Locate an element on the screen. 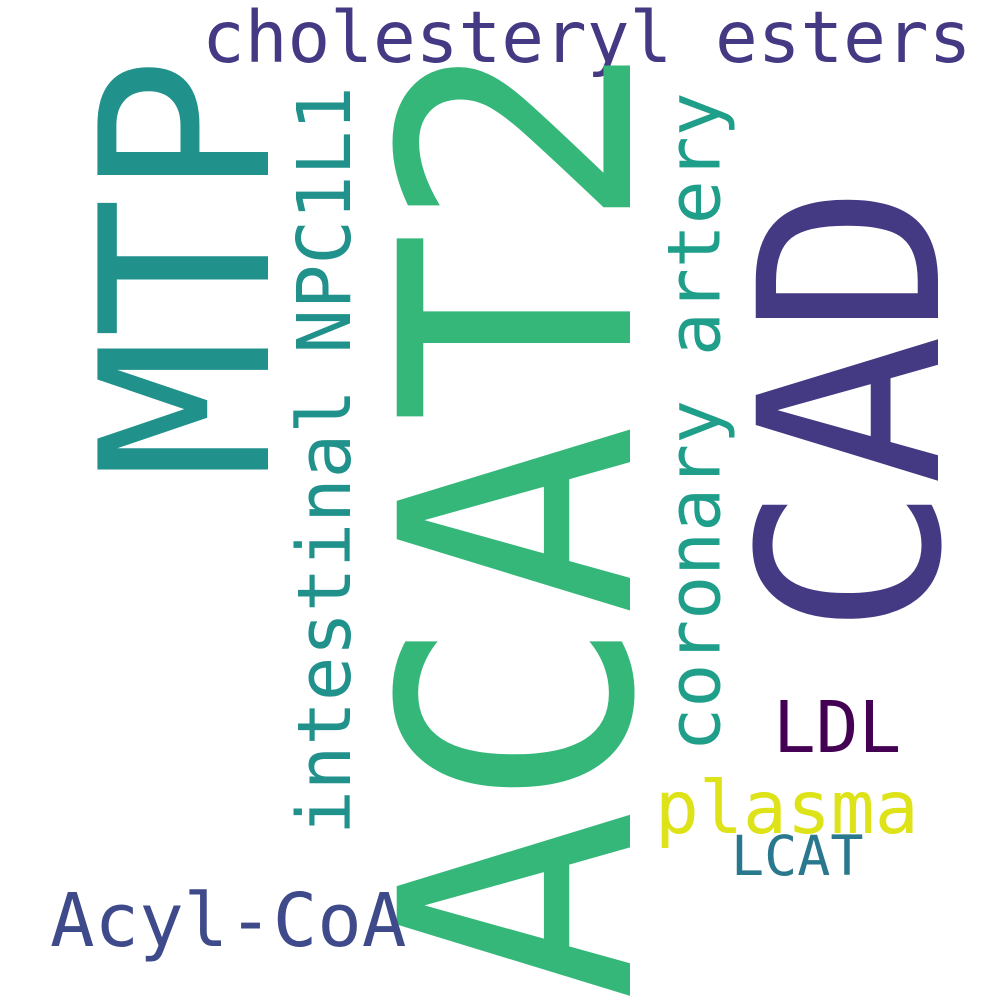 The width and height of the screenshot is (1000, 1000). word-plasma: plasma is located at coordinates (787, 808).